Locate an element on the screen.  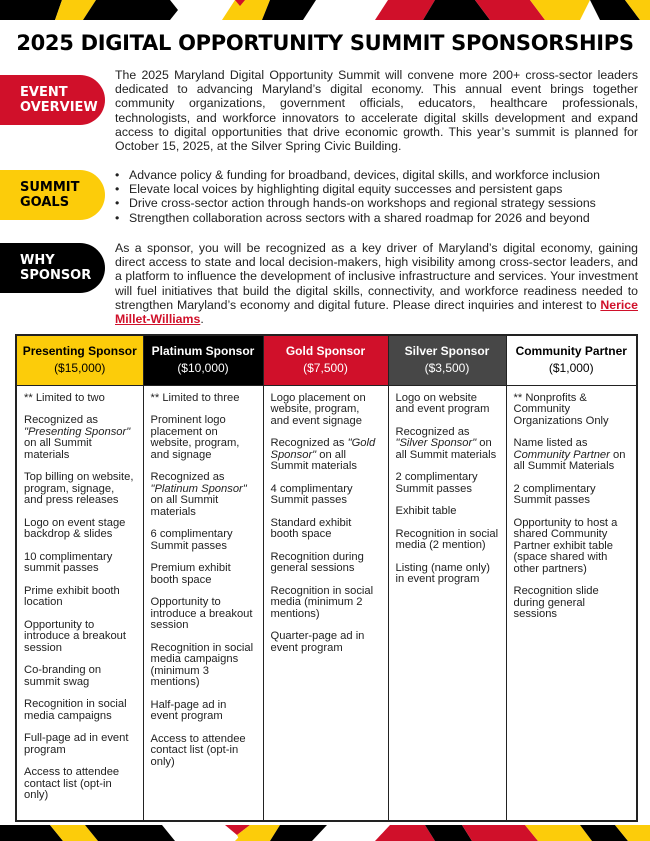
top-chevron-banner is located at coordinates (325, 10).